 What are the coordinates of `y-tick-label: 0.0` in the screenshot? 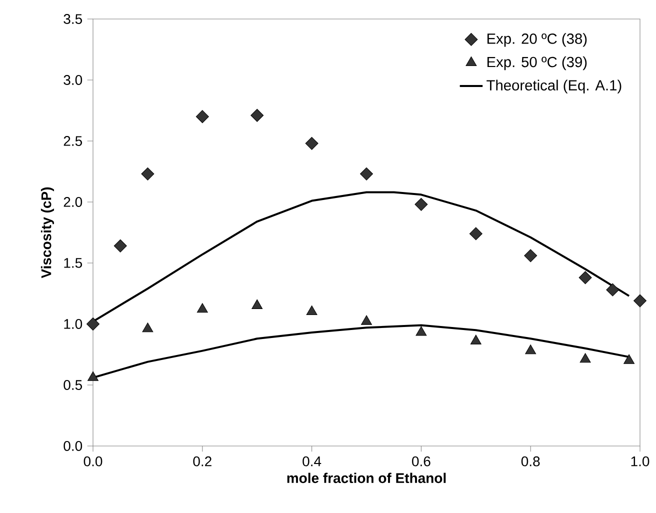 It's located at (73, 446).